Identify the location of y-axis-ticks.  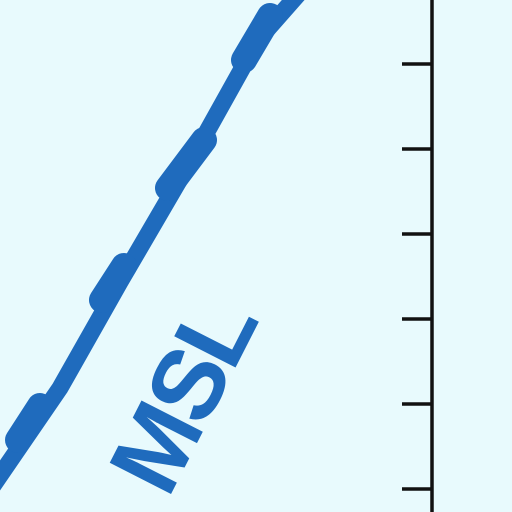
(417, 276).